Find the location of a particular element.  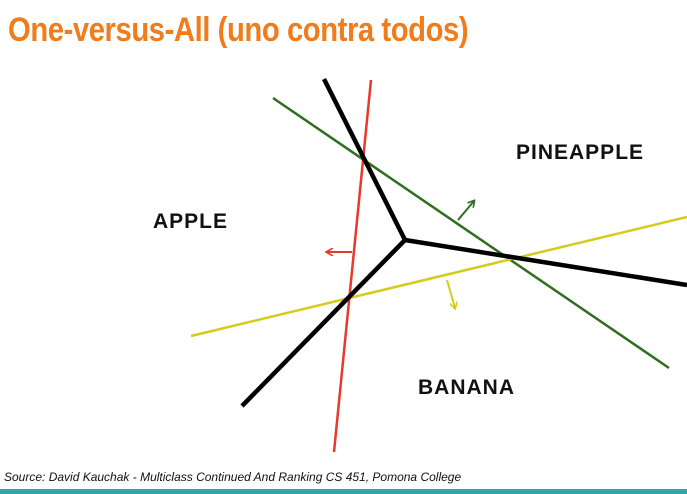

apple-region-label: APPLE is located at coordinates (191, 221).